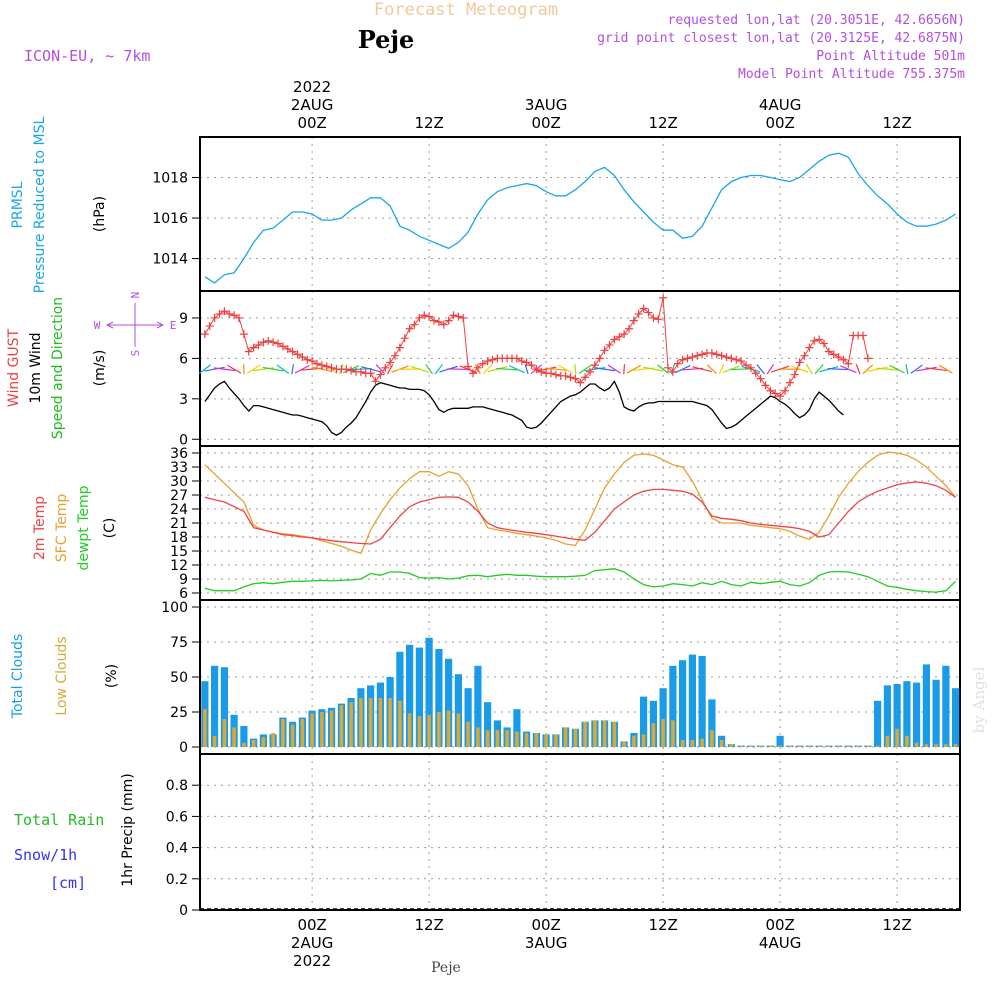 The height and width of the screenshot is (1000, 1000). What do you see at coordinates (780, 105) in the screenshot?
I see `top-day-label: 4AUG` at bounding box center [780, 105].